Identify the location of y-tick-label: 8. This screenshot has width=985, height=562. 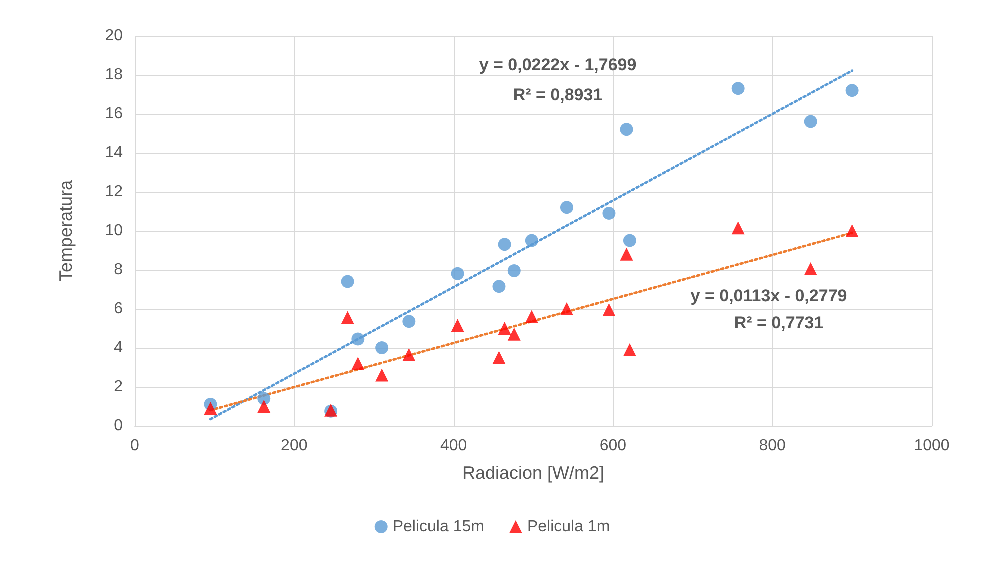
(119, 270).